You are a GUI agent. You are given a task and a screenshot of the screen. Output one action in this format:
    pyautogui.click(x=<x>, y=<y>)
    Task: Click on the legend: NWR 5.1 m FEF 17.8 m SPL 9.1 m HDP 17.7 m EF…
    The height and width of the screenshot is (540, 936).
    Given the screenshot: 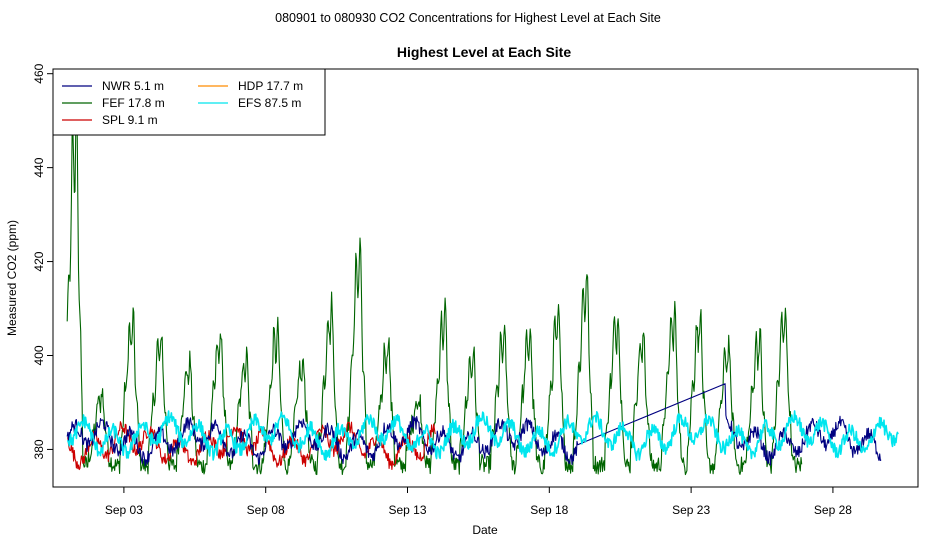 What is the action you would take?
    pyautogui.click(x=189, y=102)
    